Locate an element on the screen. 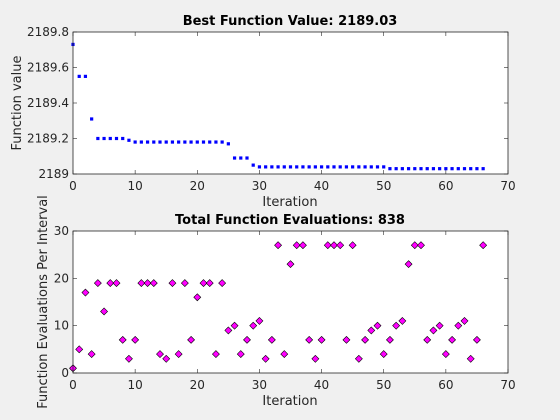 The width and height of the screenshot is (560, 420). y-tick-label: 2189.6 is located at coordinates (48, 68).